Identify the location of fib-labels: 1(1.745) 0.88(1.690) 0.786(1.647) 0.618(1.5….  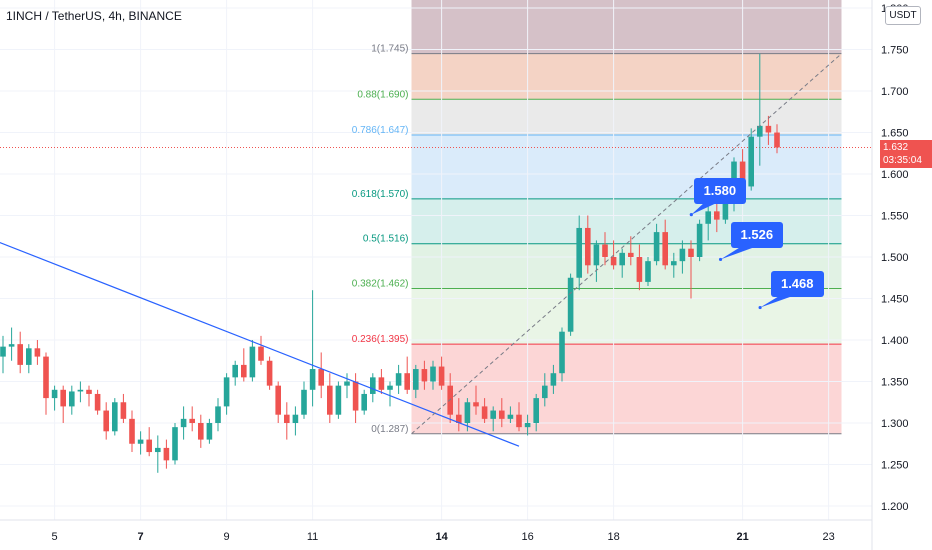
(380, 239).